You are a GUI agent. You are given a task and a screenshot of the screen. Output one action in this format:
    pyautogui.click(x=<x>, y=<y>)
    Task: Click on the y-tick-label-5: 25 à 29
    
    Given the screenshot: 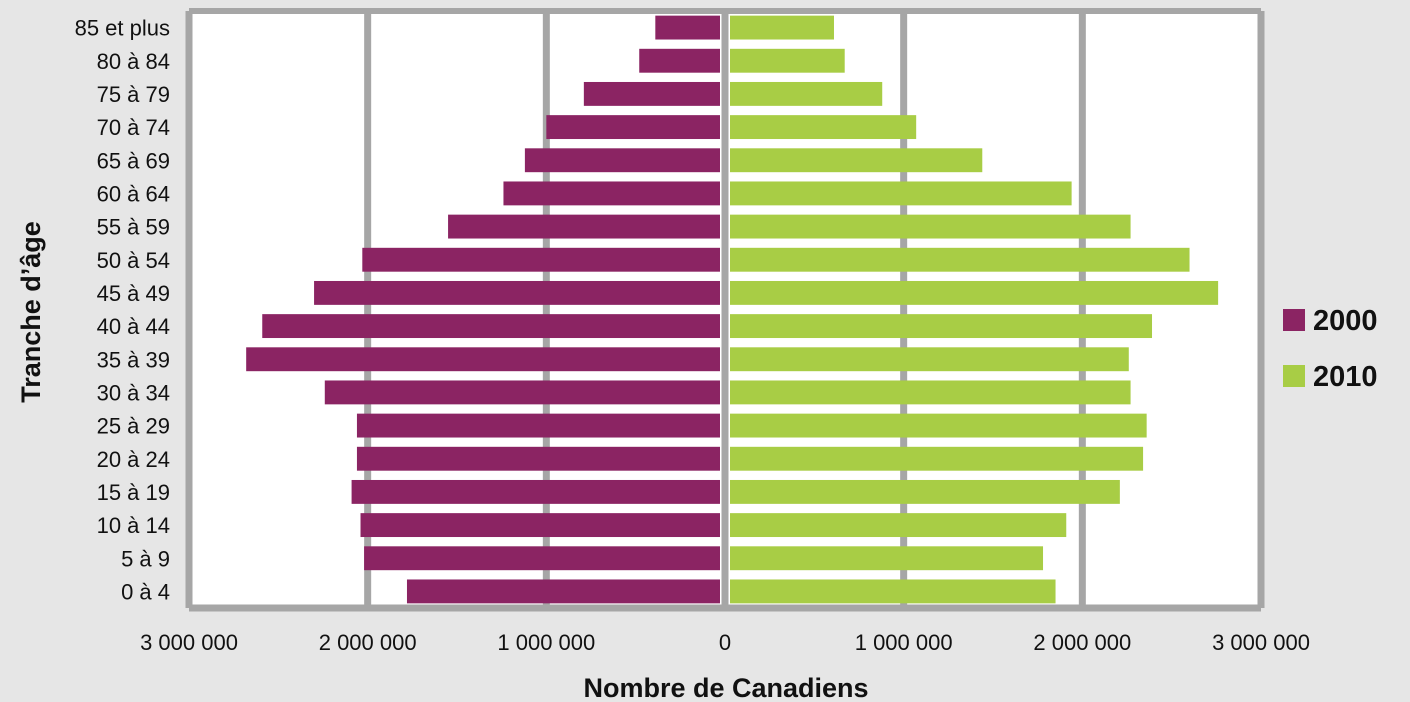 What is the action you would take?
    pyautogui.click(x=133, y=426)
    